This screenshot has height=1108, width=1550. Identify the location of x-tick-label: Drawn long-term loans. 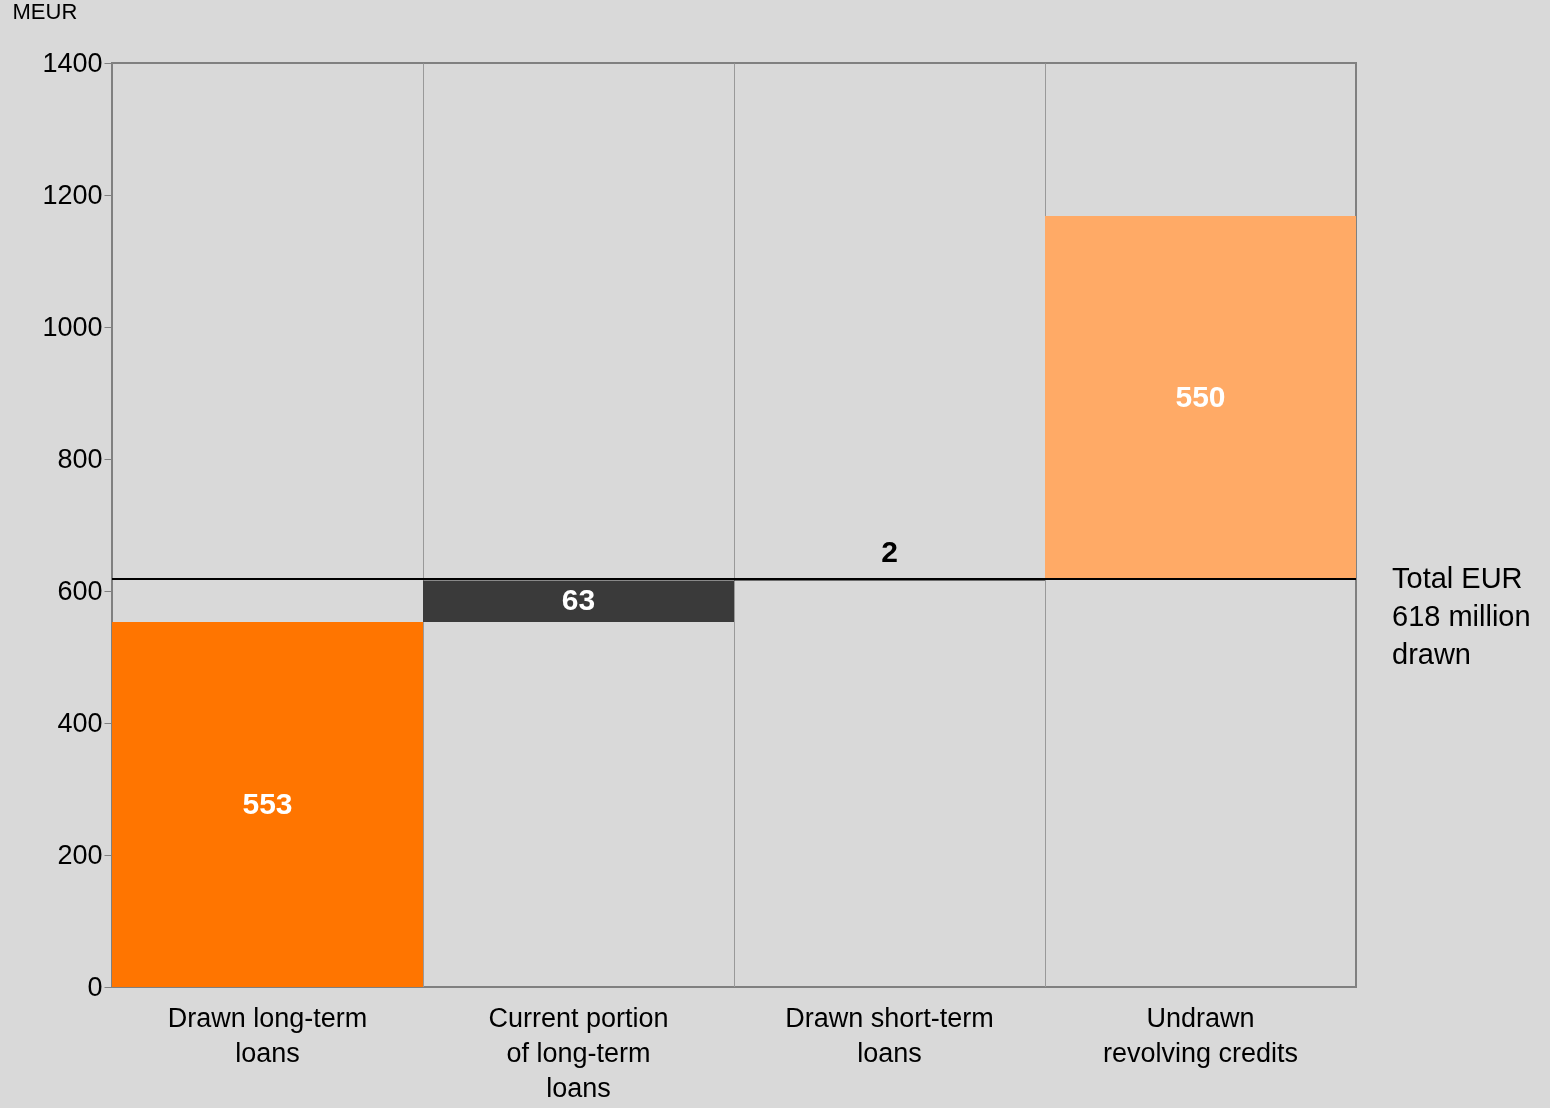
(267, 1035).